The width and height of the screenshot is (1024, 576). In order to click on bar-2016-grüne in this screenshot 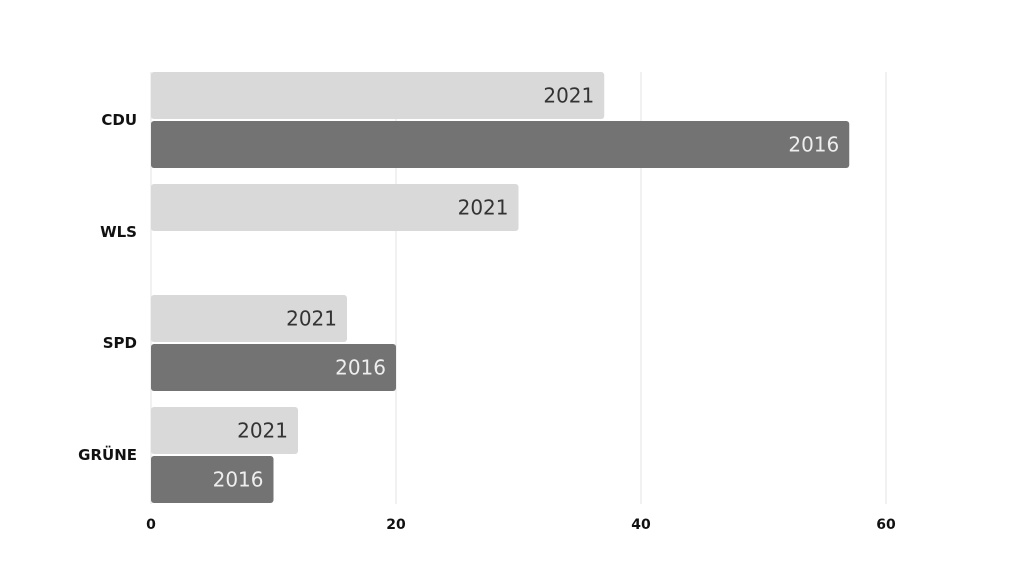, I will do `click(212, 479)`.